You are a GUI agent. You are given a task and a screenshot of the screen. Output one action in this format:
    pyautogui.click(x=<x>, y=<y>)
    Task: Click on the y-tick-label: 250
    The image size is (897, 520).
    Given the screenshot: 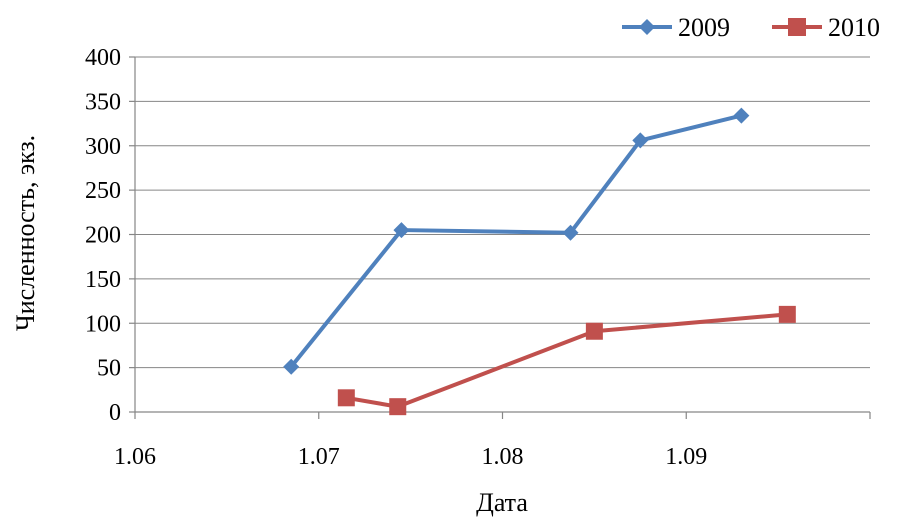 What is the action you would take?
    pyautogui.click(x=103, y=191)
    